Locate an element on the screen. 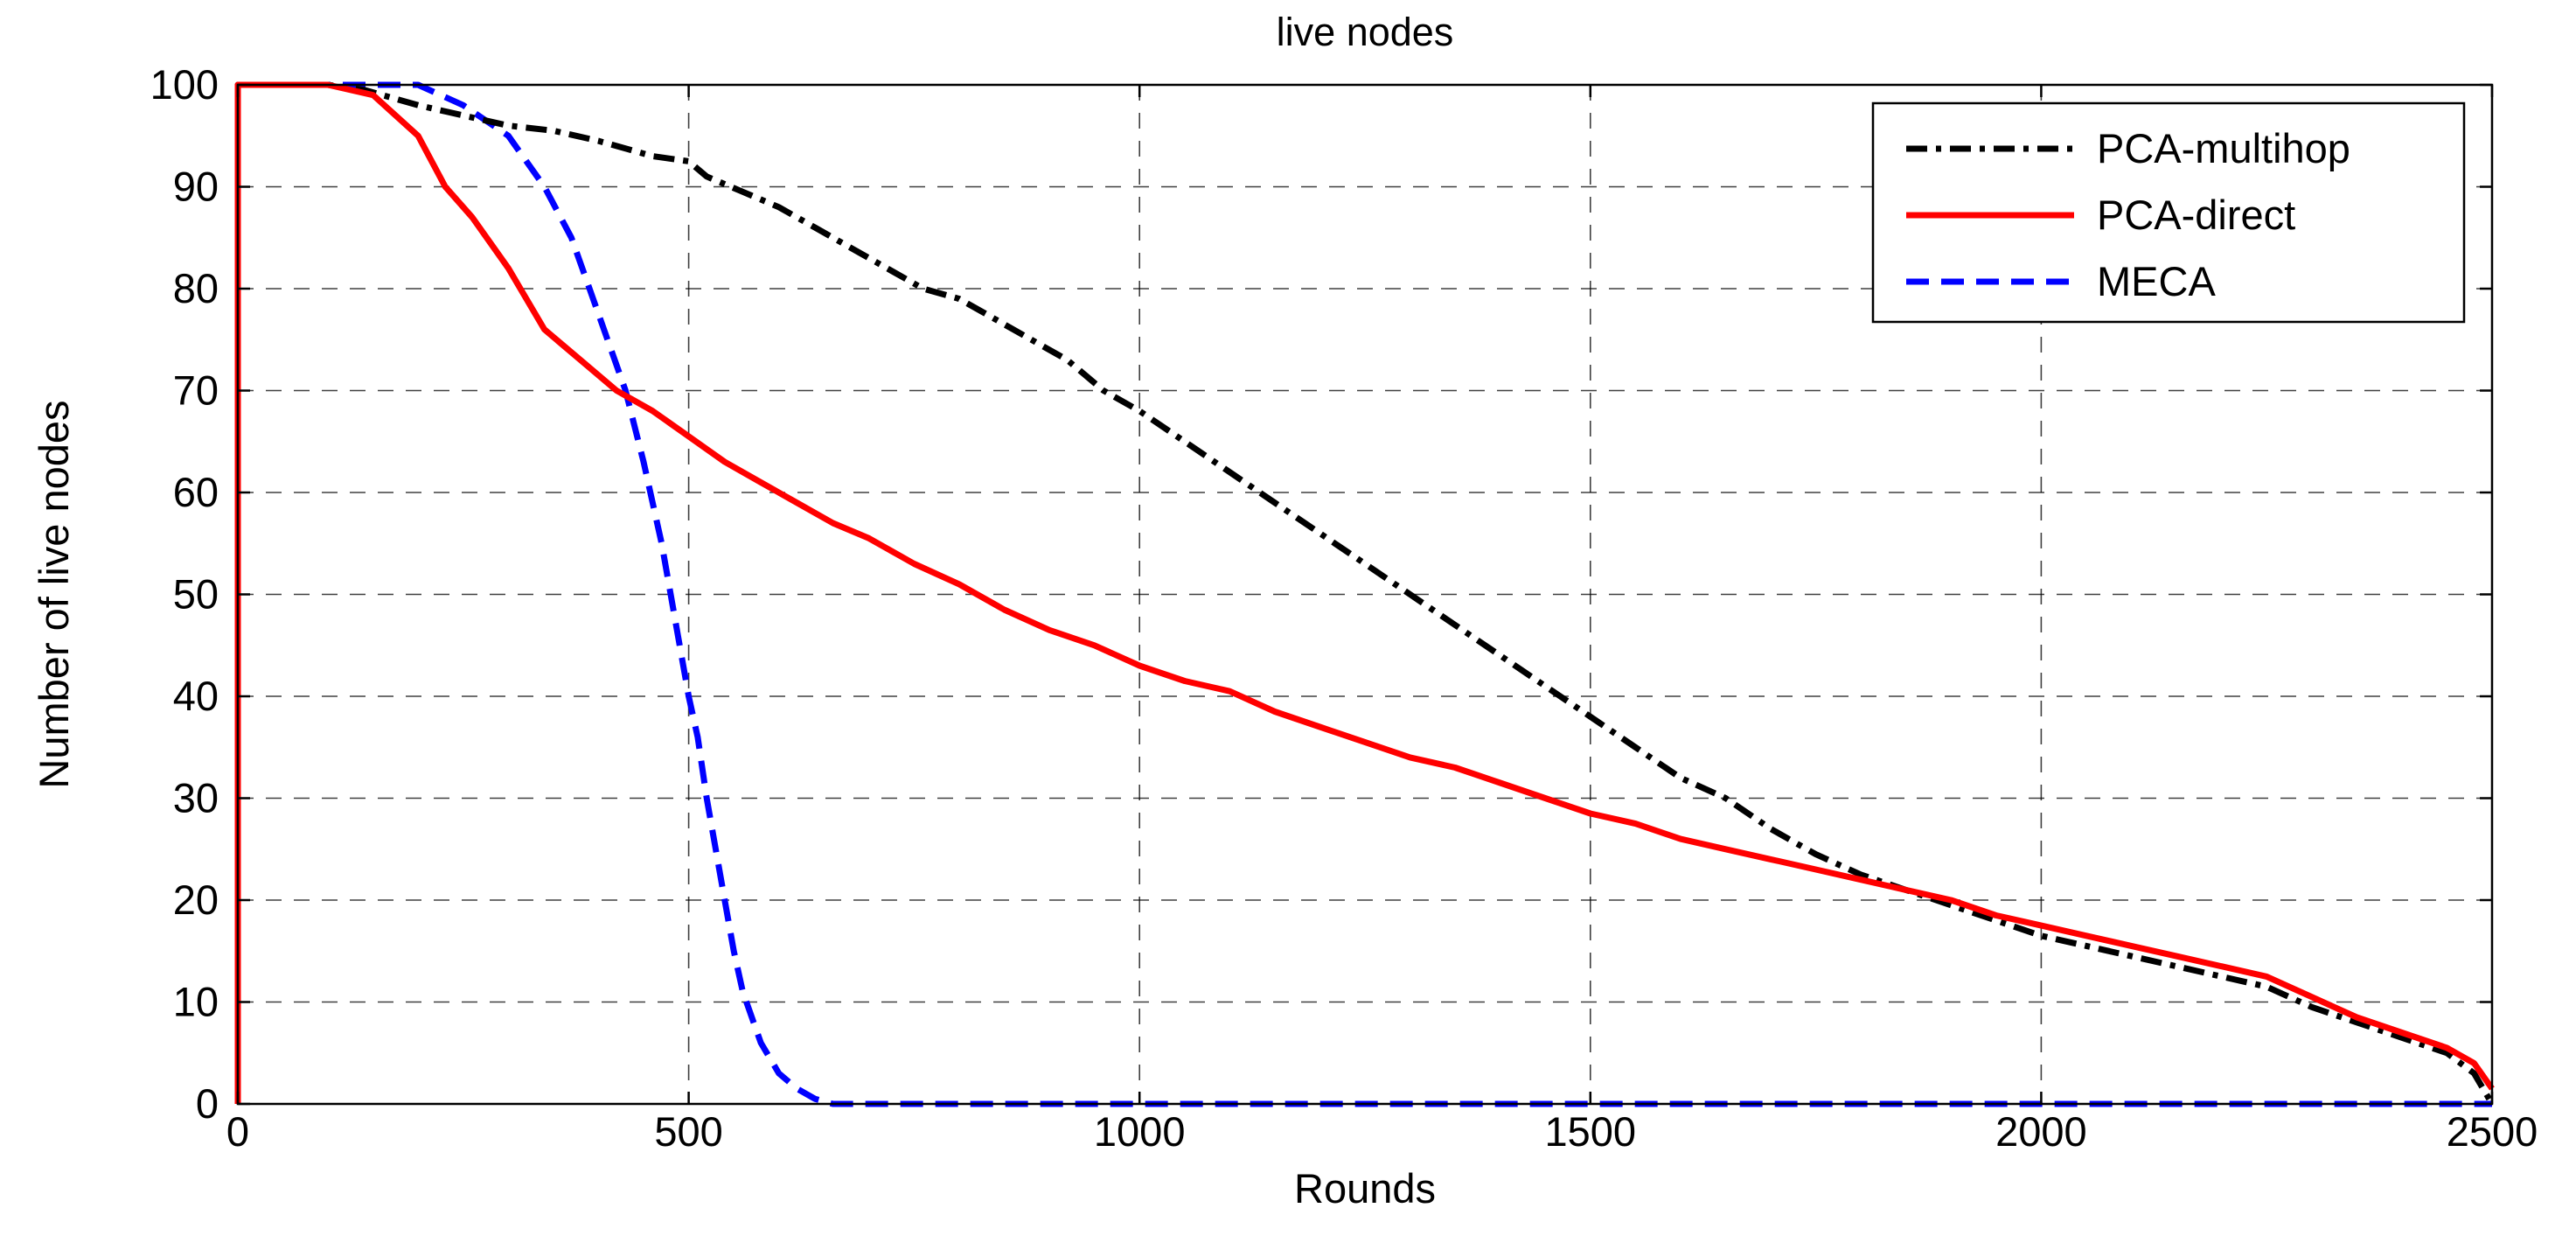  y-tick-label: 60 is located at coordinates (196, 492).